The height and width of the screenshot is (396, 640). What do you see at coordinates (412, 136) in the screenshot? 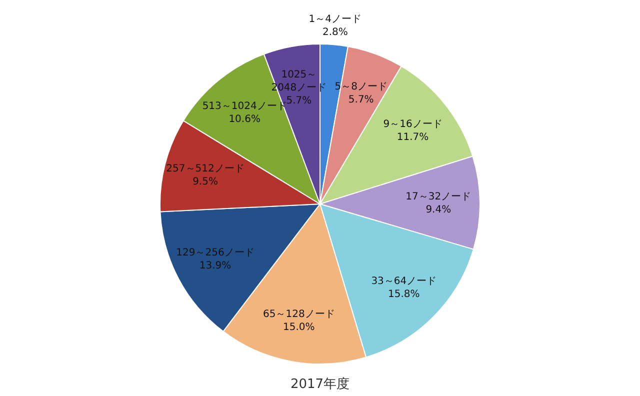
I see `data-label: 11.7%` at bounding box center [412, 136].